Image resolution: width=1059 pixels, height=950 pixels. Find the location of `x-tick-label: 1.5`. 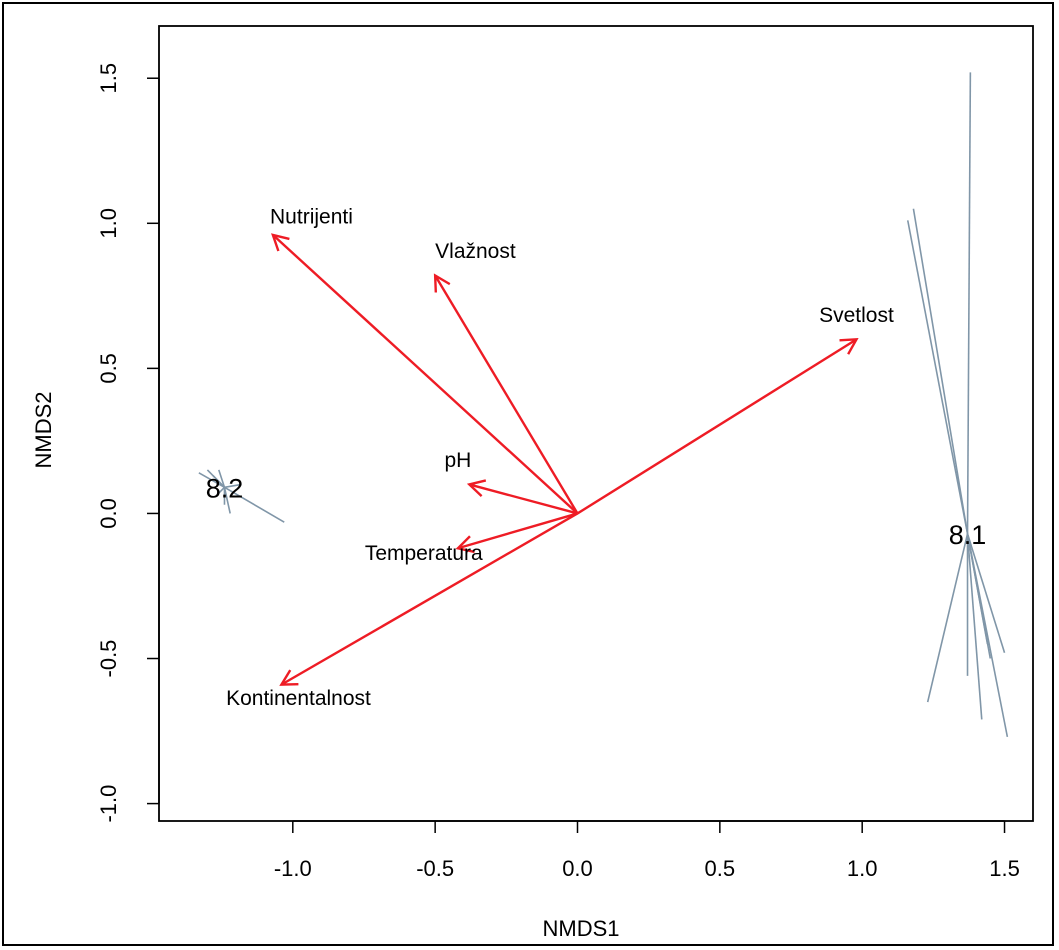

x-tick-label: 1.5 is located at coordinates (1004, 868).